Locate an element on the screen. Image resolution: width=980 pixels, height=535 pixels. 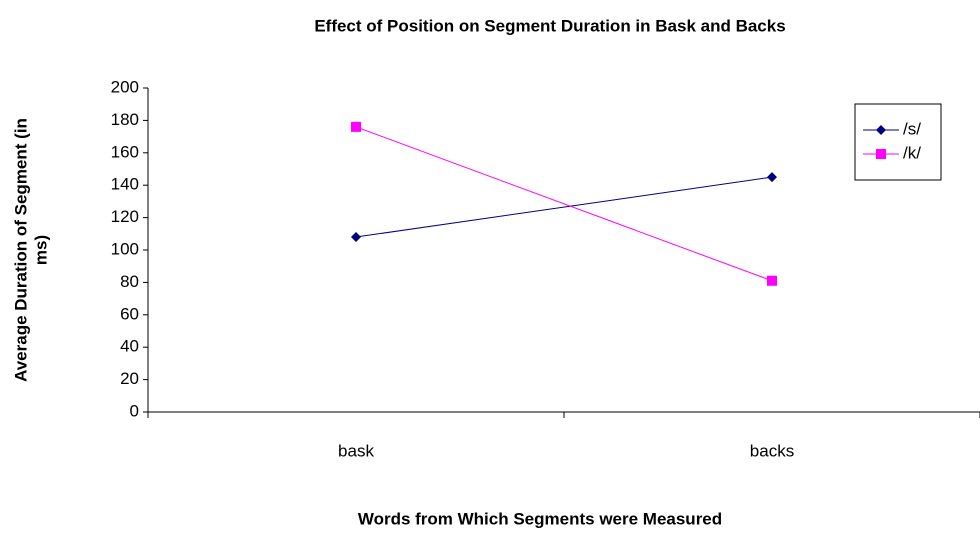
y-tick-label: 20 is located at coordinates (129, 378).